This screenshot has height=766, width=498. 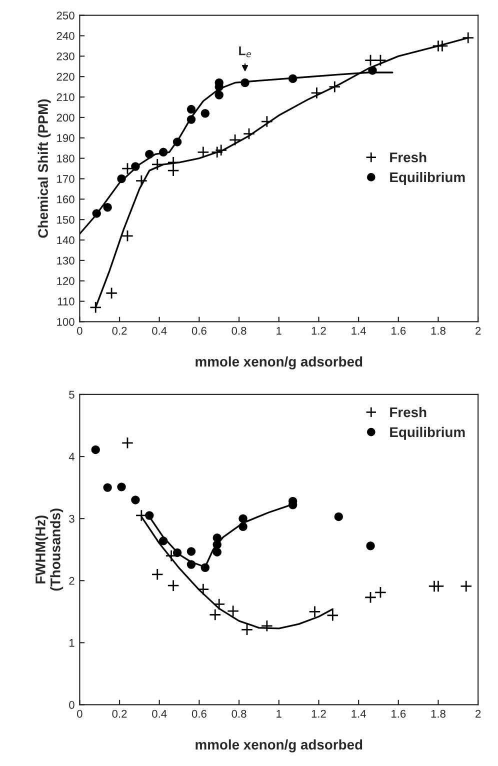 I want to click on y-tick-label: 140, so click(x=65, y=240).